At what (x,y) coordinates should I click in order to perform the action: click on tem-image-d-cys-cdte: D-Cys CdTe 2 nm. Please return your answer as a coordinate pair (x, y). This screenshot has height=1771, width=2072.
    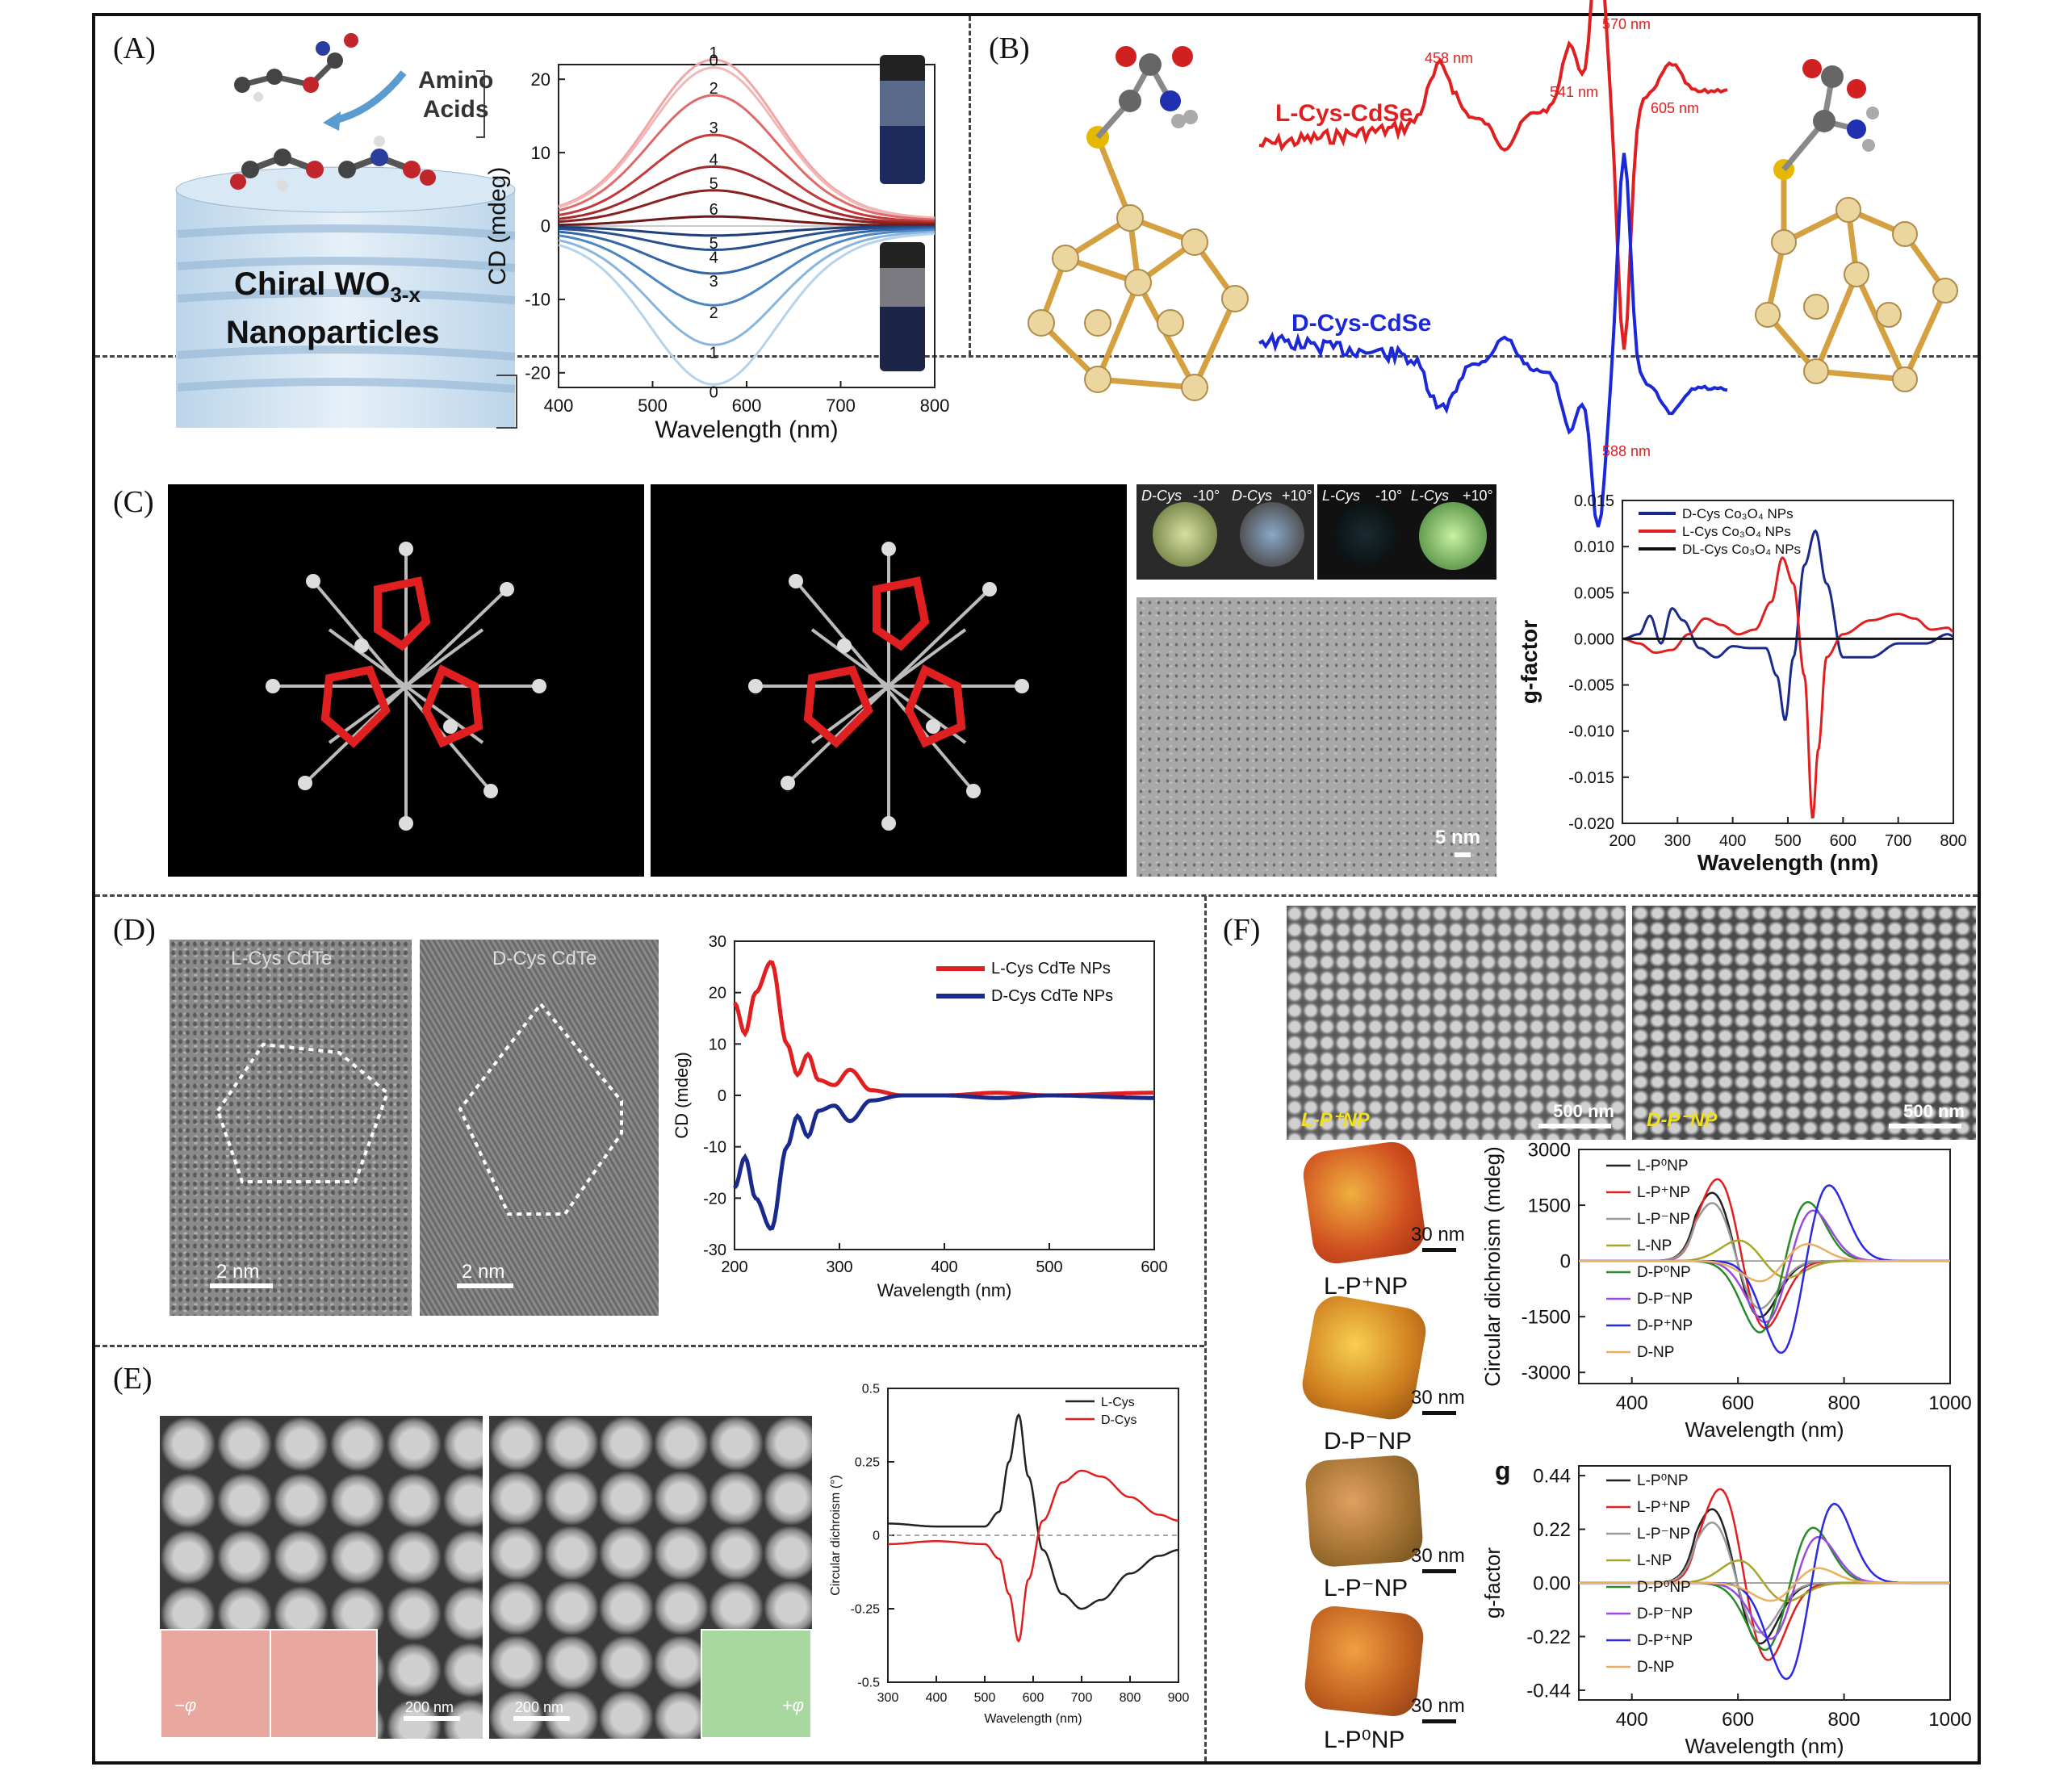
    Looking at the image, I should click on (539, 1128).